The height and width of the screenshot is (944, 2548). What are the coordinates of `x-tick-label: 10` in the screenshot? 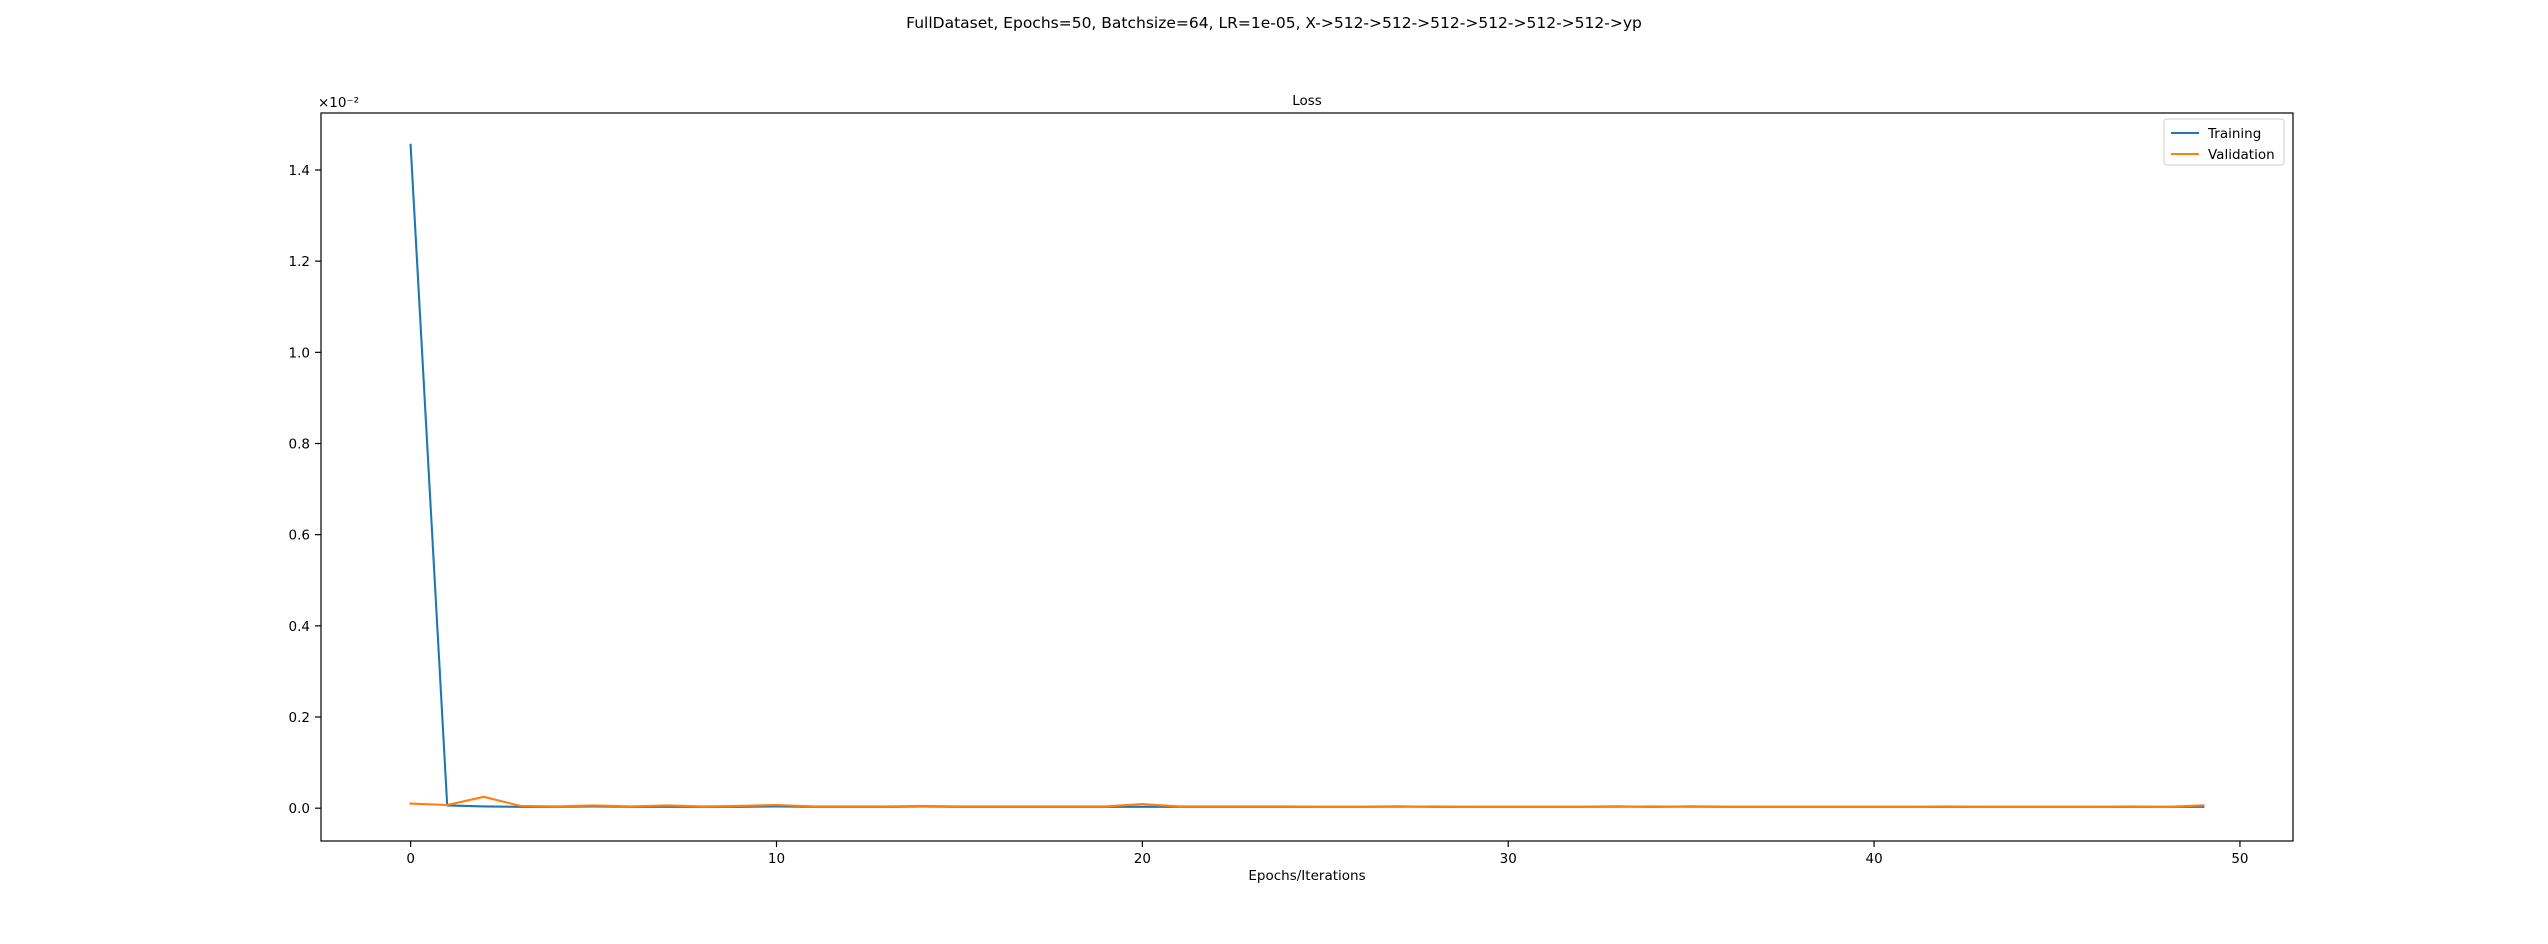 It's located at (776, 859).